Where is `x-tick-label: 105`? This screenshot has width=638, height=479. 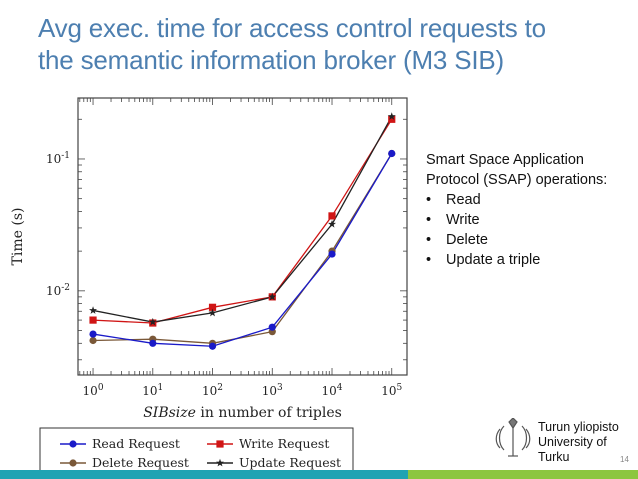 x-tick-label: 105 is located at coordinates (391, 390).